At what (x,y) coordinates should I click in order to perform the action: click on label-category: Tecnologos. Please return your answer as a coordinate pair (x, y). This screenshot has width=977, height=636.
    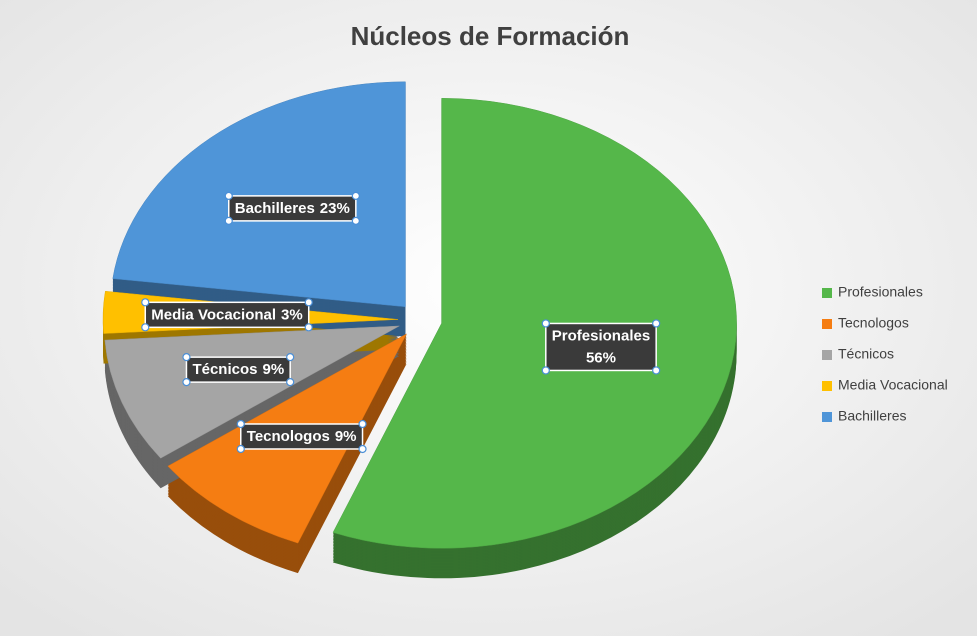
    Looking at the image, I should click on (288, 436).